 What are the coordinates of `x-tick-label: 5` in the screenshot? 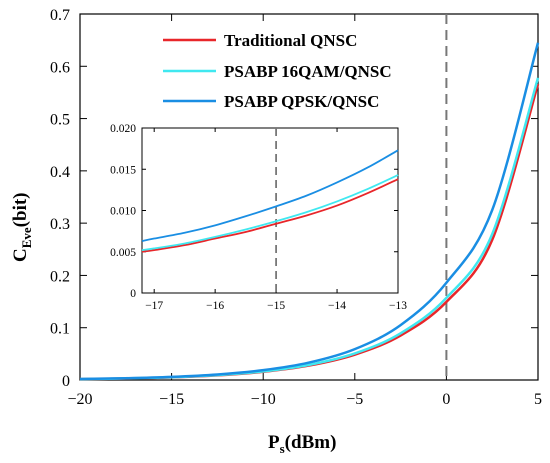 It's located at (538, 399).